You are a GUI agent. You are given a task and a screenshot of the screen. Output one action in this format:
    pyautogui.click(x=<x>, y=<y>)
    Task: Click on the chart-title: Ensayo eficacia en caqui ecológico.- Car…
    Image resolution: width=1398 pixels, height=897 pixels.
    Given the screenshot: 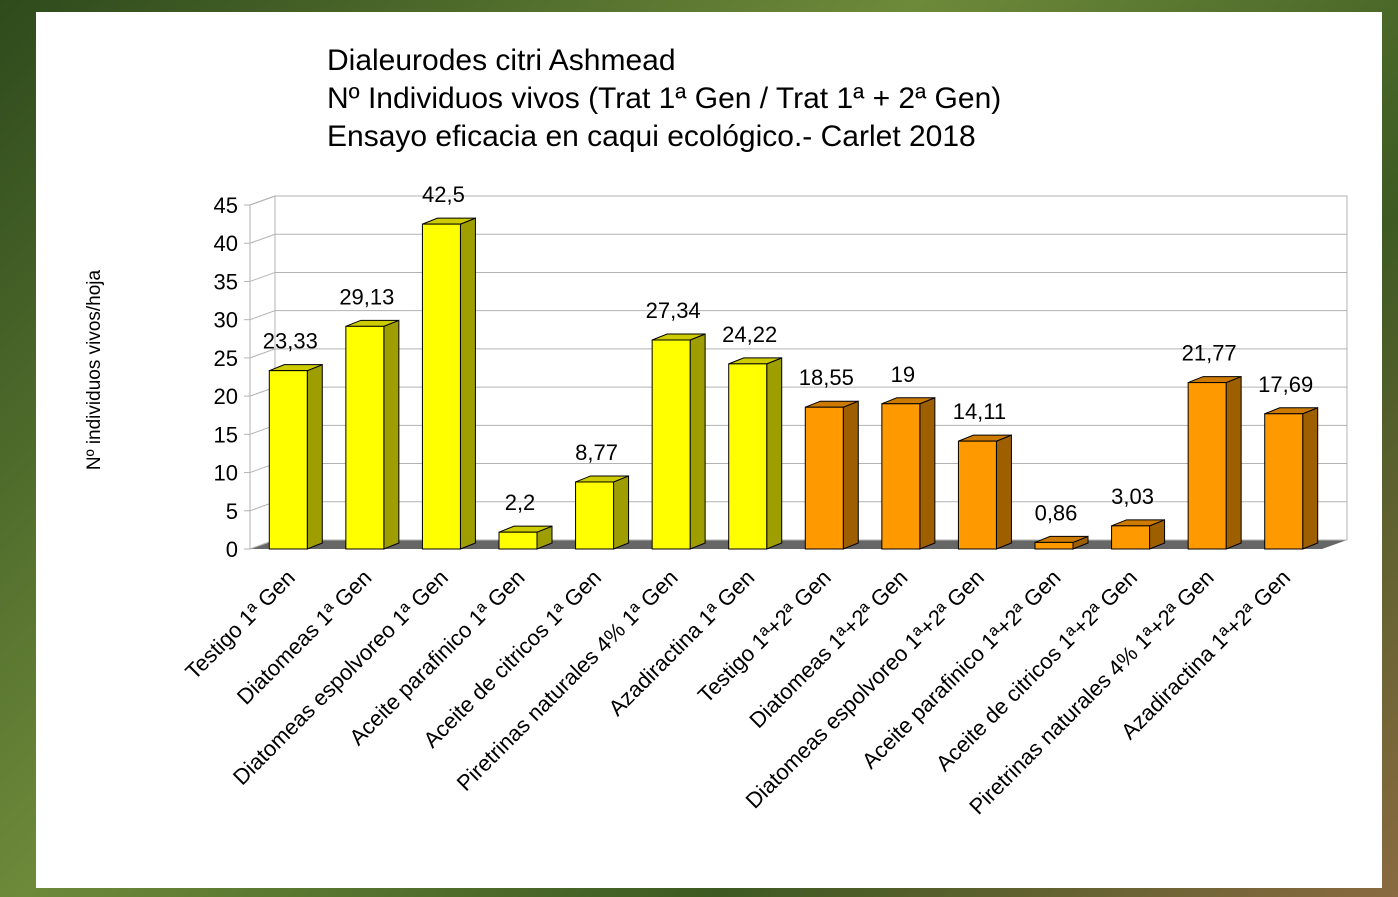 What is the action you would take?
    pyautogui.click(x=651, y=136)
    